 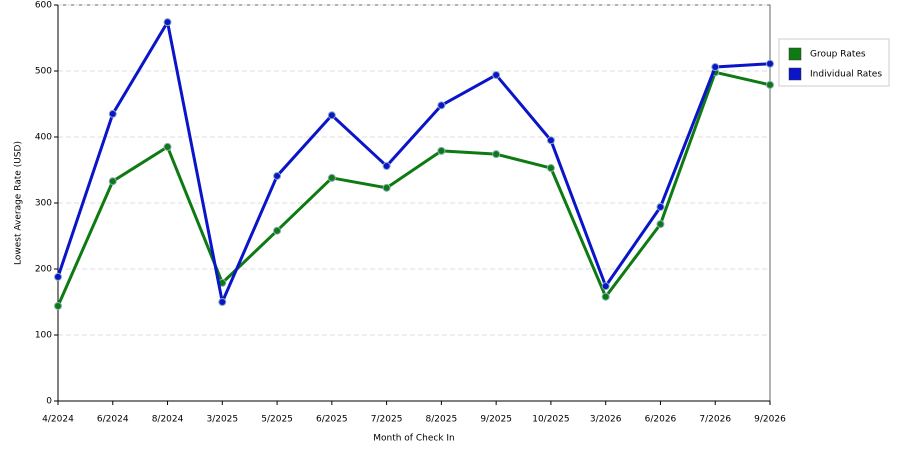 What do you see at coordinates (496, 420) in the screenshot?
I see `x-tick-label: 9/2025` at bounding box center [496, 420].